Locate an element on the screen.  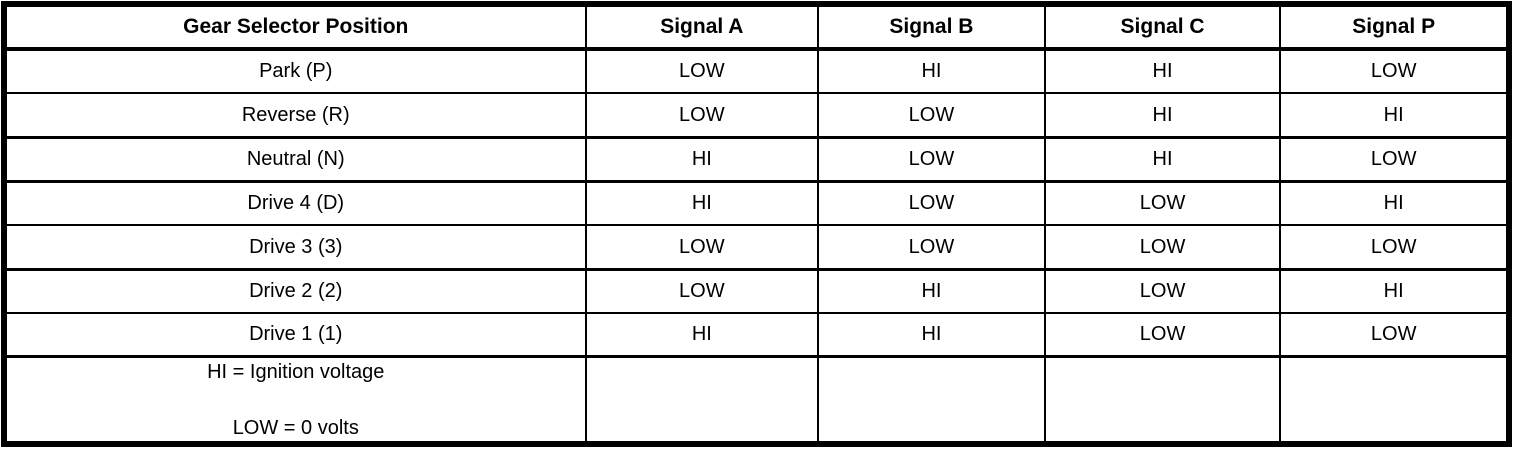
gear-position-cell: Neutral (N) is located at coordinates (295, 159).